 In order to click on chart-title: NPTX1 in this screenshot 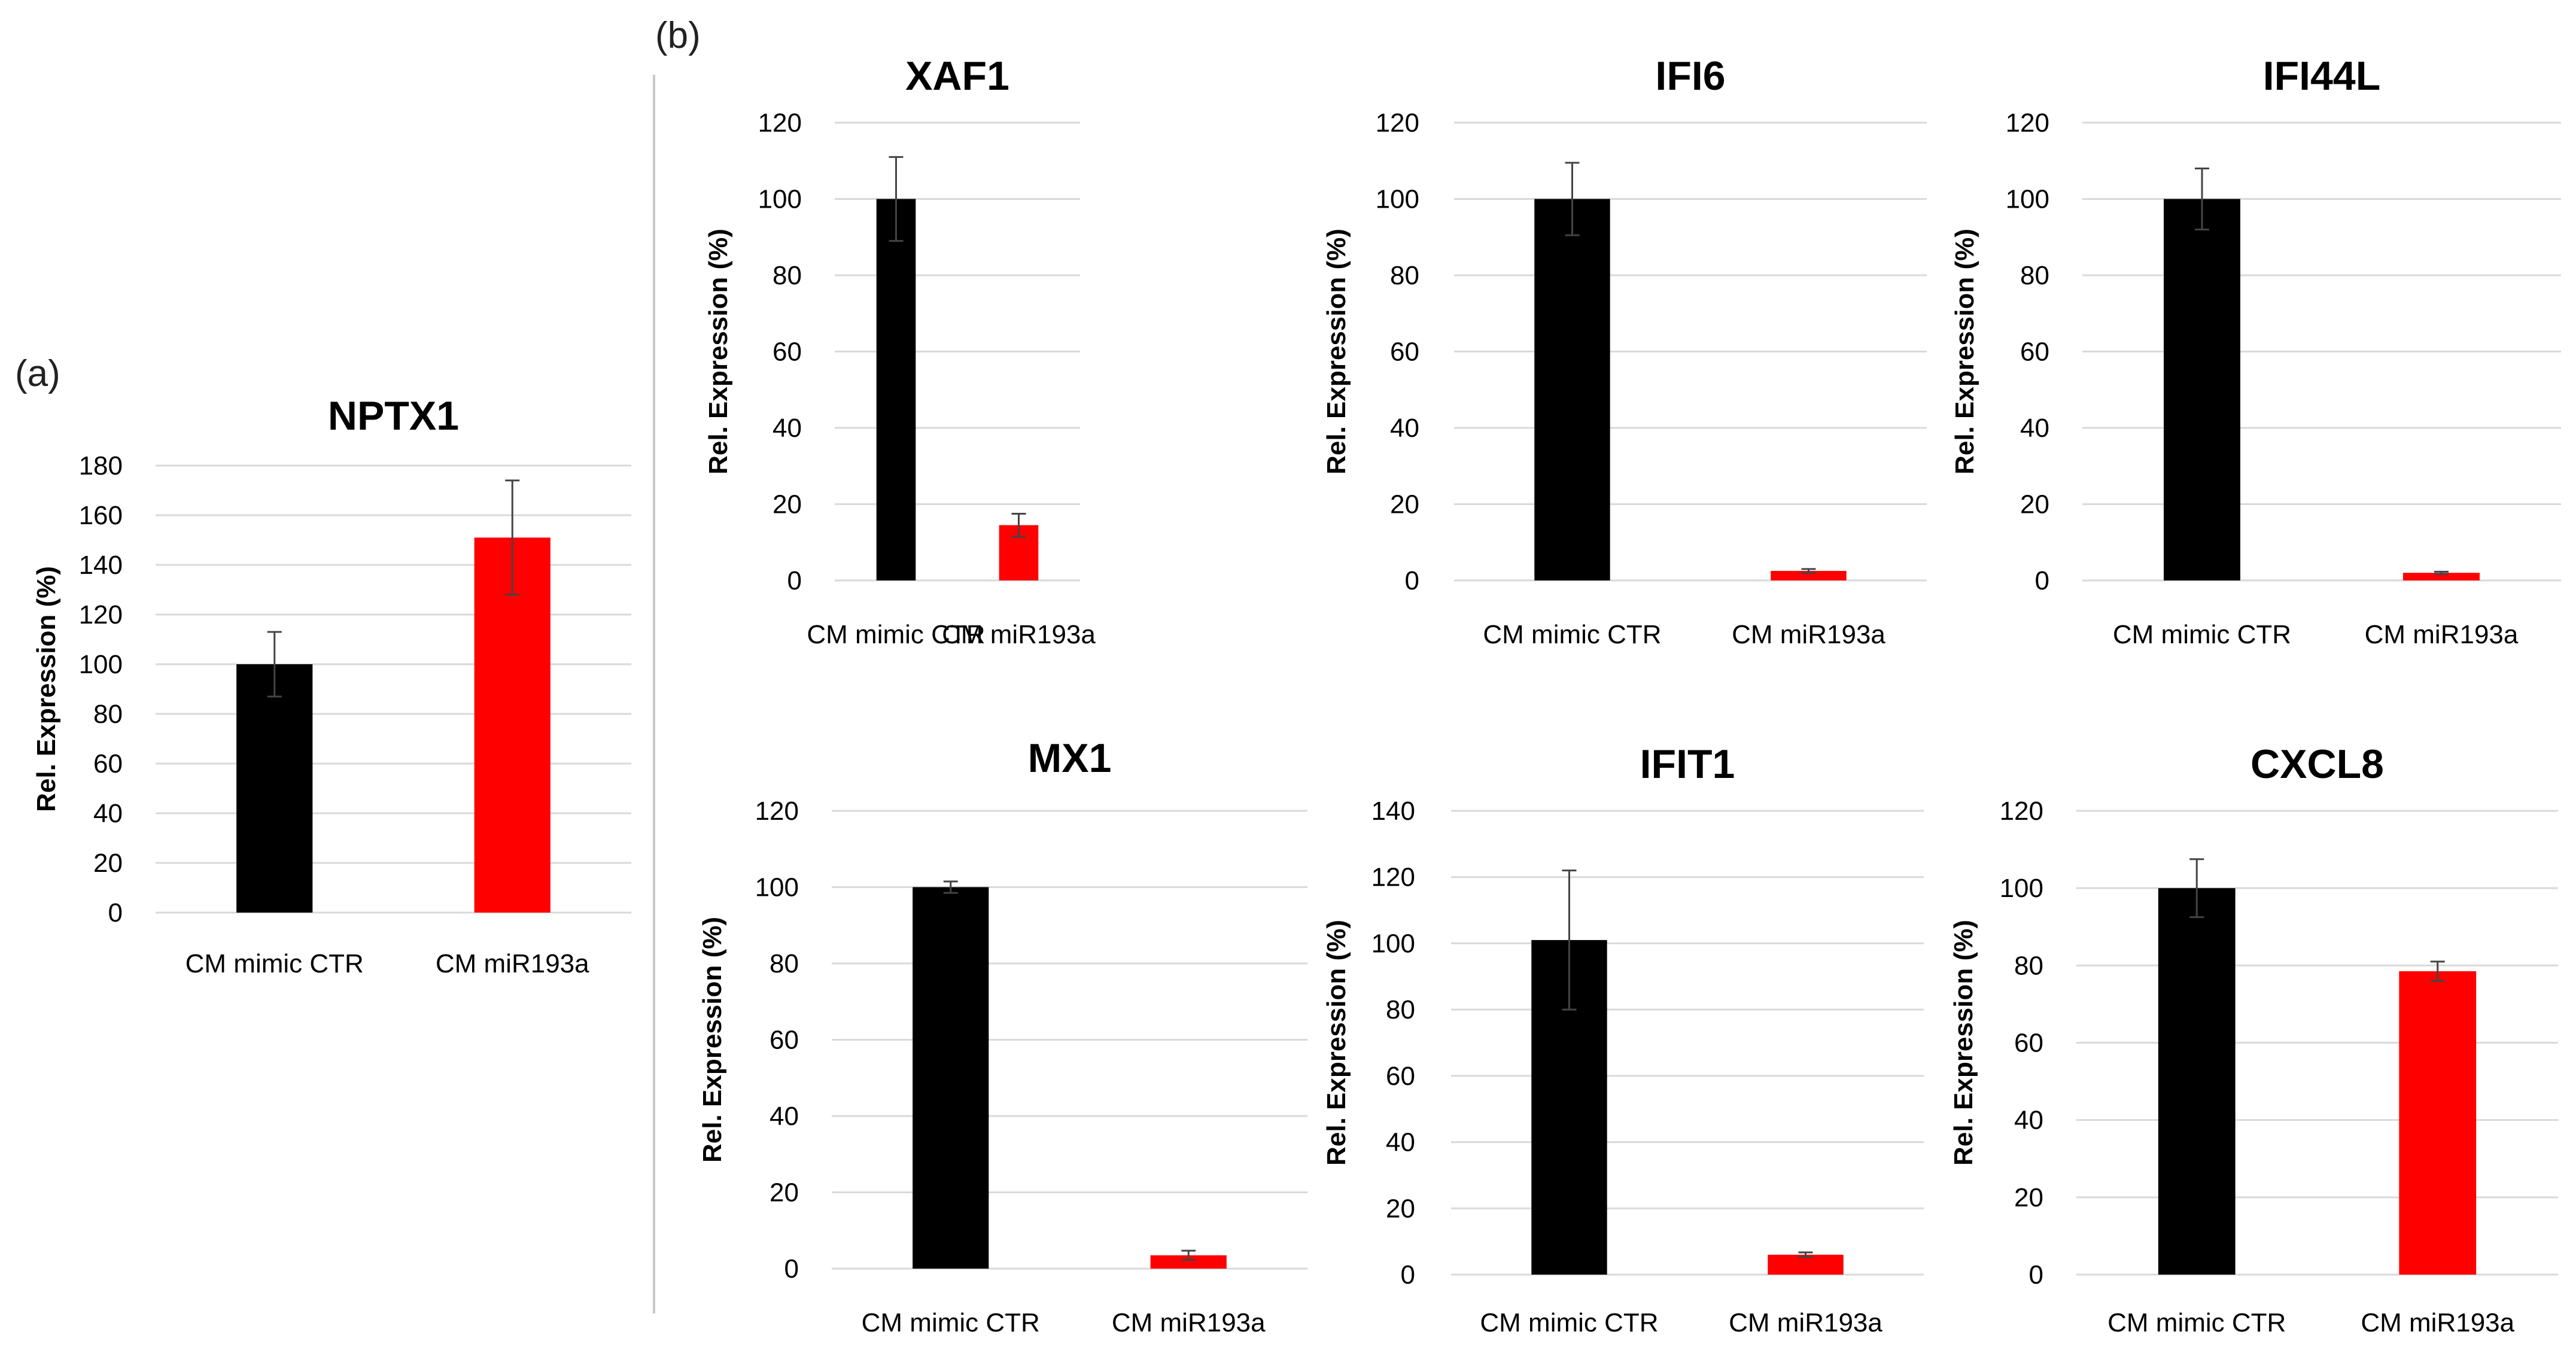, I will do `click(393, 416)`.